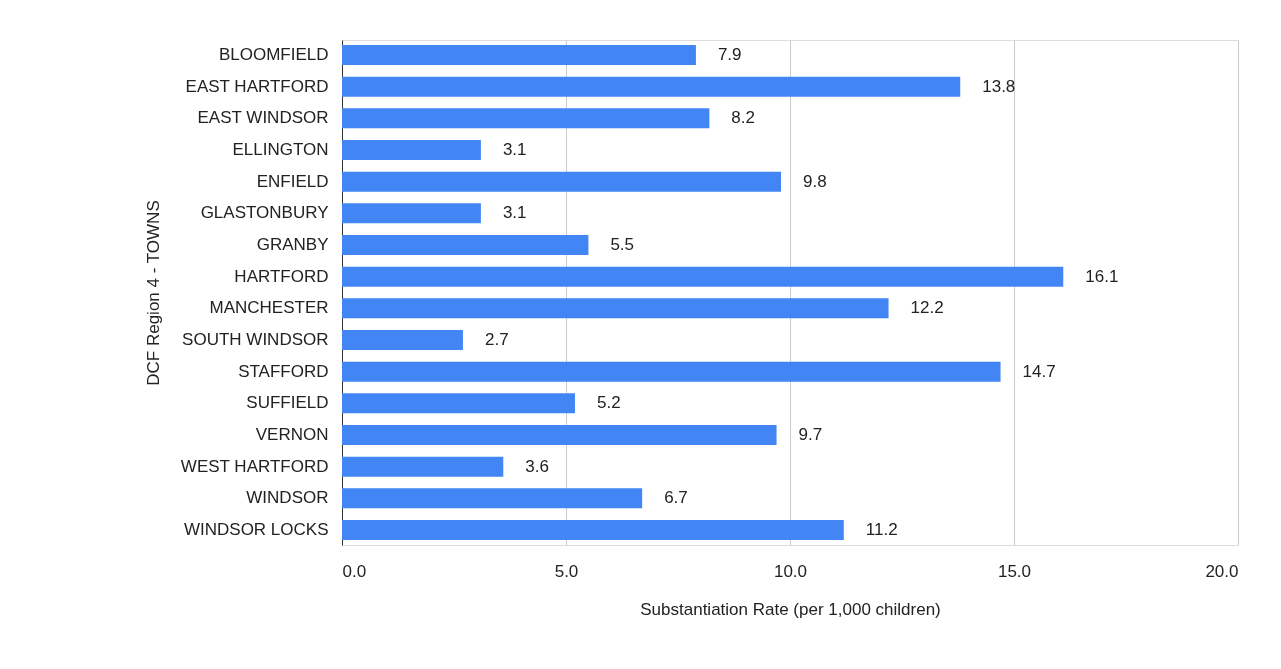 This screenshot has width=1281, height=669. Describe the element at coordinates (269, 308) in the screenshot. I see `y-tick-label: MANCHESTER` at that location.